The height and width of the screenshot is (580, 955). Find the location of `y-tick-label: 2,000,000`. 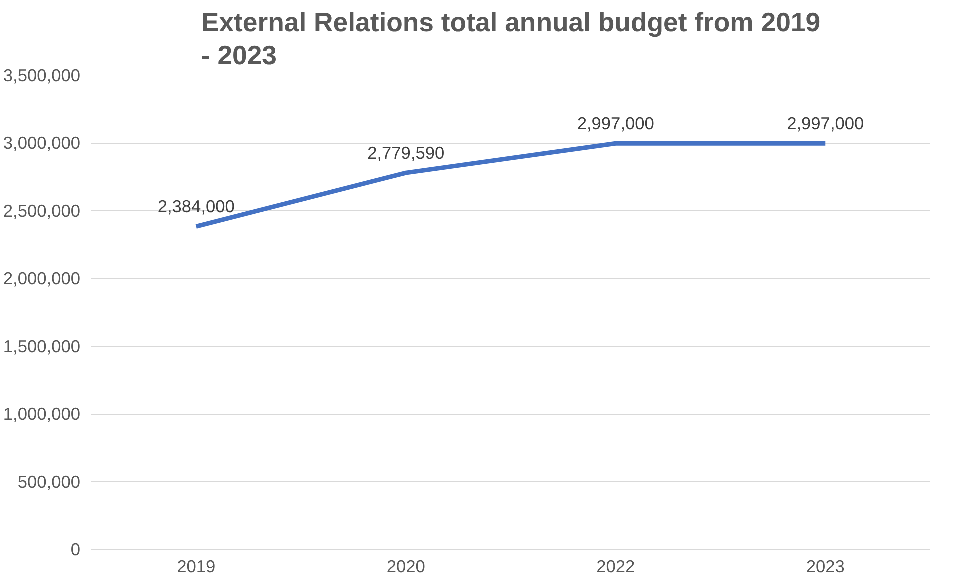

y-tick-label: 2,000,000 is located at coordinates (42, 278).